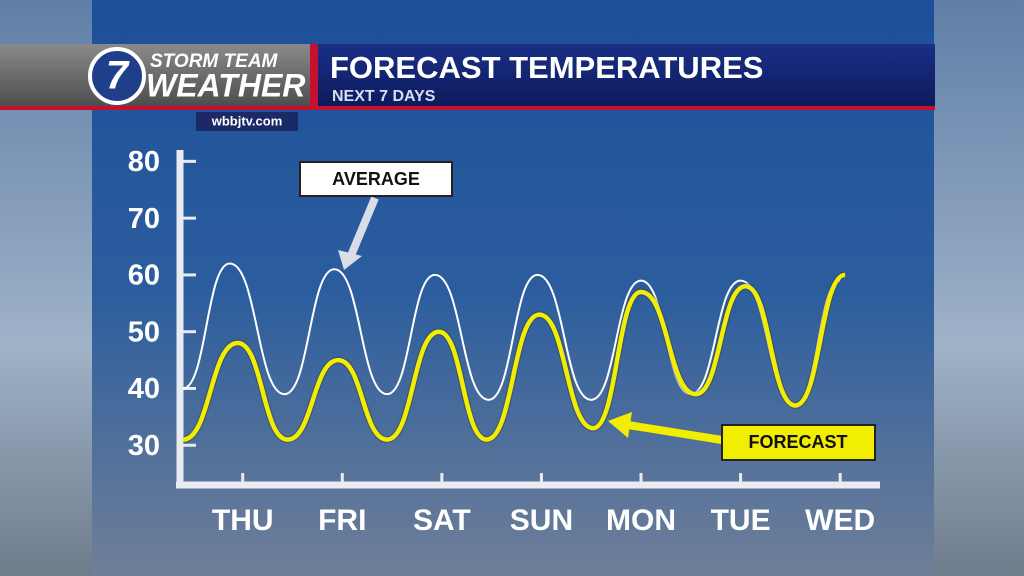 The width and height of the screenshot is (1024, 576). Describe the element at coordinates (144, 389) in the screenshot. I see `y-tick-label: 40` at that location.